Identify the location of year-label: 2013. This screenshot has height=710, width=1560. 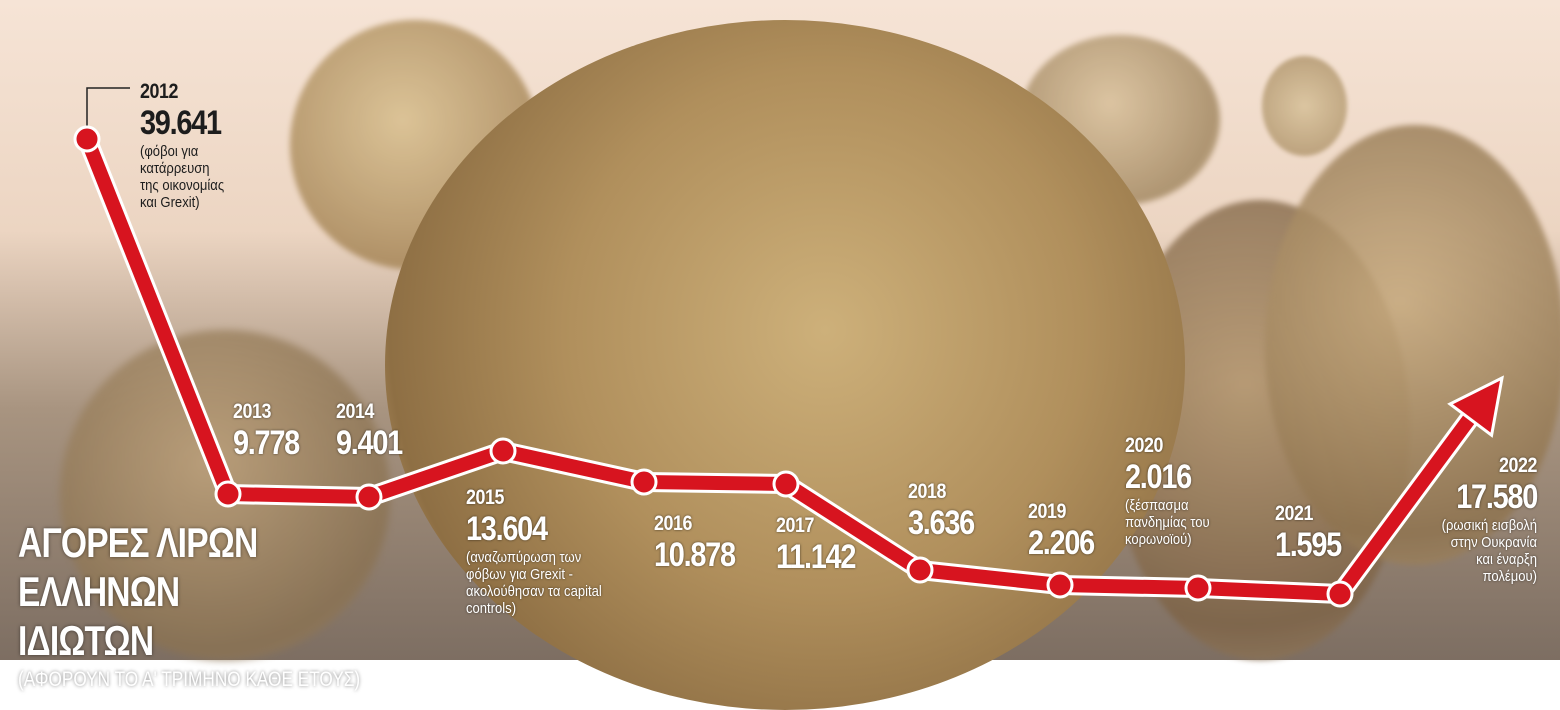
(252, 411).